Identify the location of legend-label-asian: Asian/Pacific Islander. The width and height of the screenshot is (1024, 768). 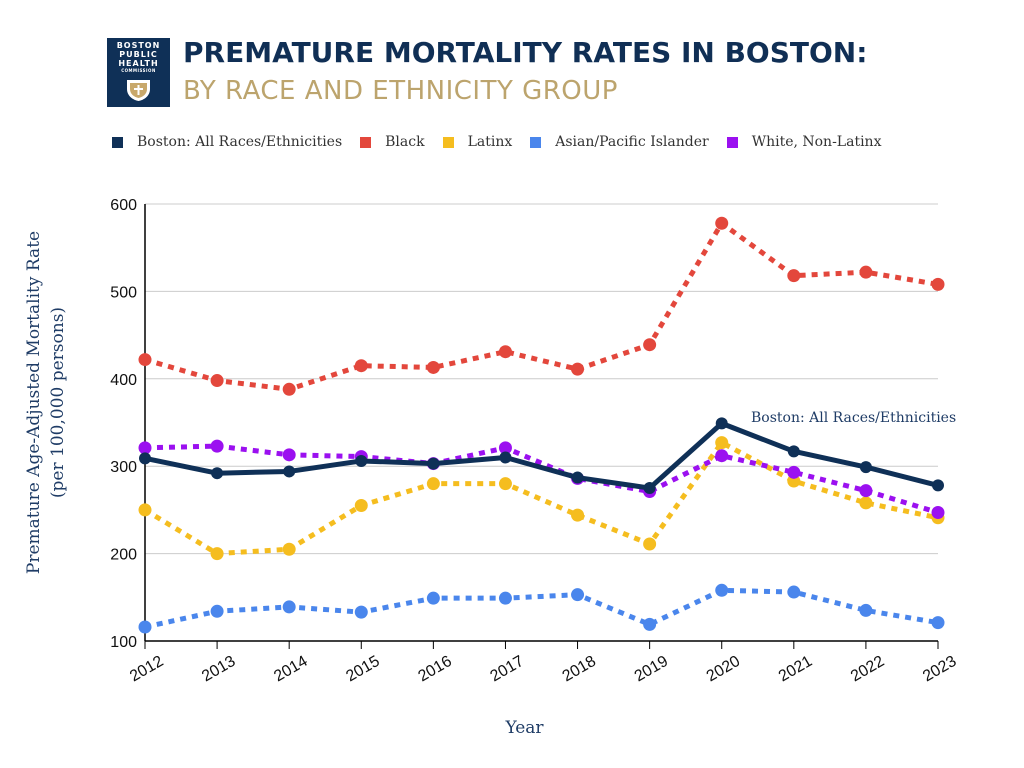
(632, 142).